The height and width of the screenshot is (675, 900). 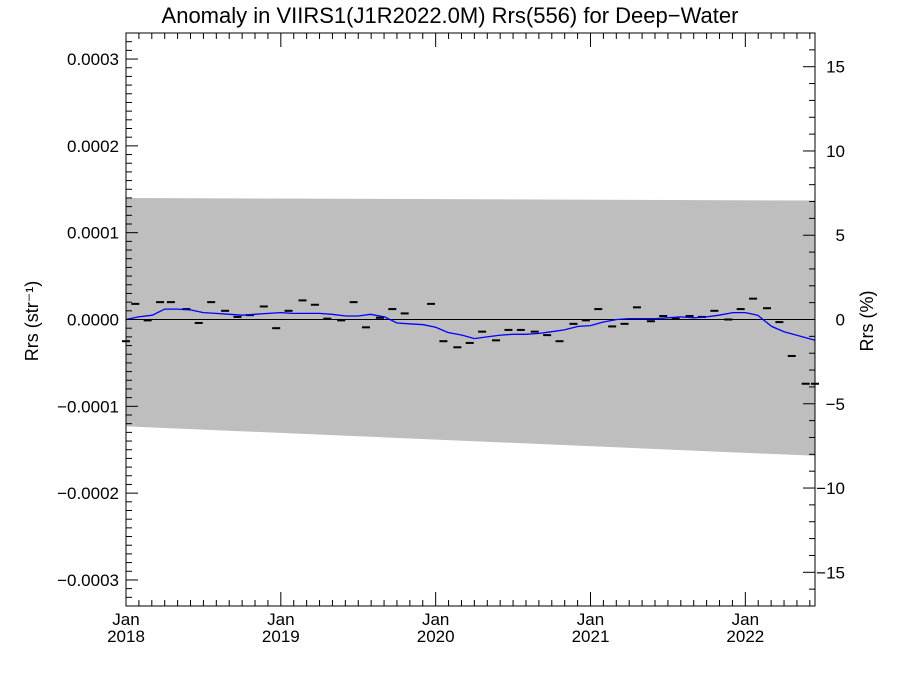 I want to click on y-right-tick-label: 10, so click(x=835, y=151).